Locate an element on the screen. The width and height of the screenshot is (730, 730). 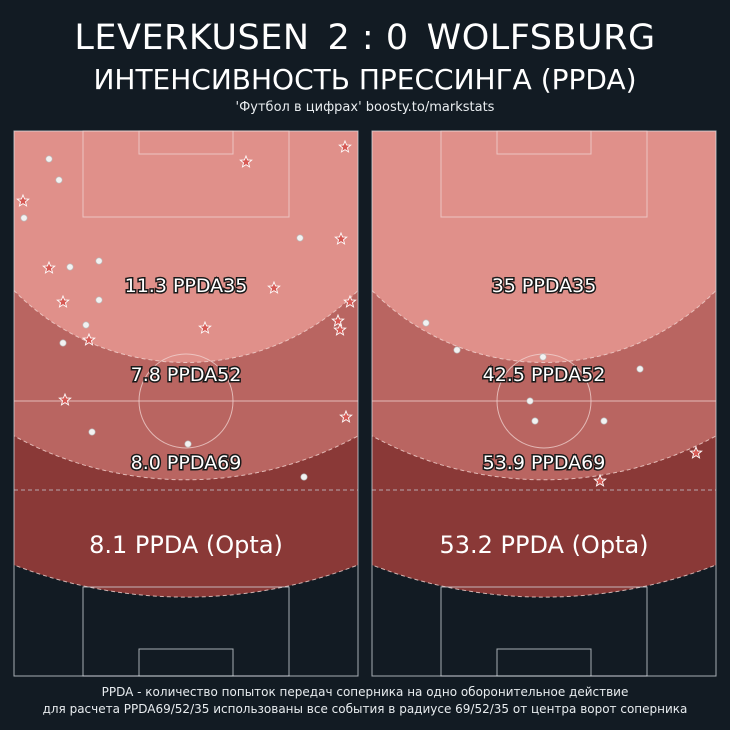
zone-label-ppda69: 8.0 PPDA69 is located at coordinates (186, 463).